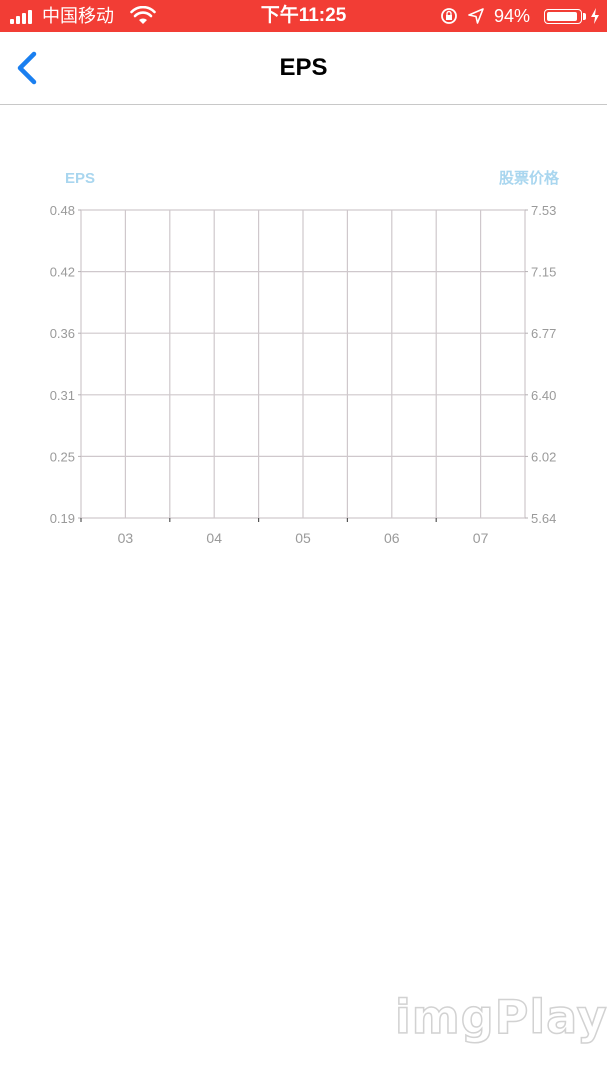 The height and width of the screenshot is (1080, 607). Describe the element at coordinates (21, 16) in the screenshot. I see `cellular-signal-icon` at that location.